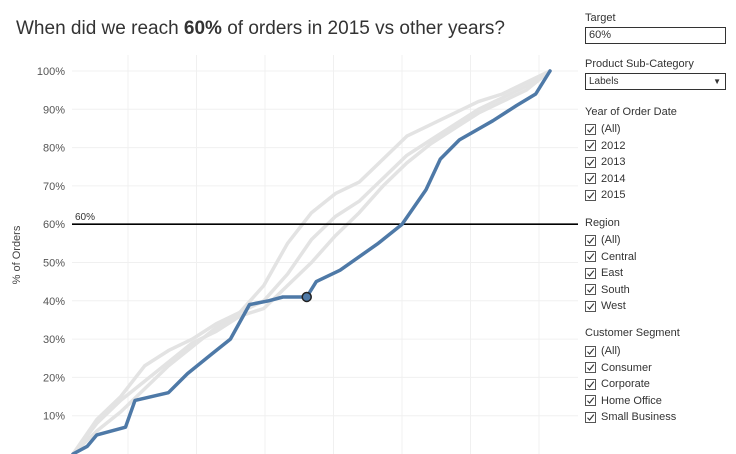 This screenshot has height=454, width=736. What do you see at coordinates (54, 340) in the screenshot?
I see `y-tick-label: 30%` at bounding box center [54, 340].